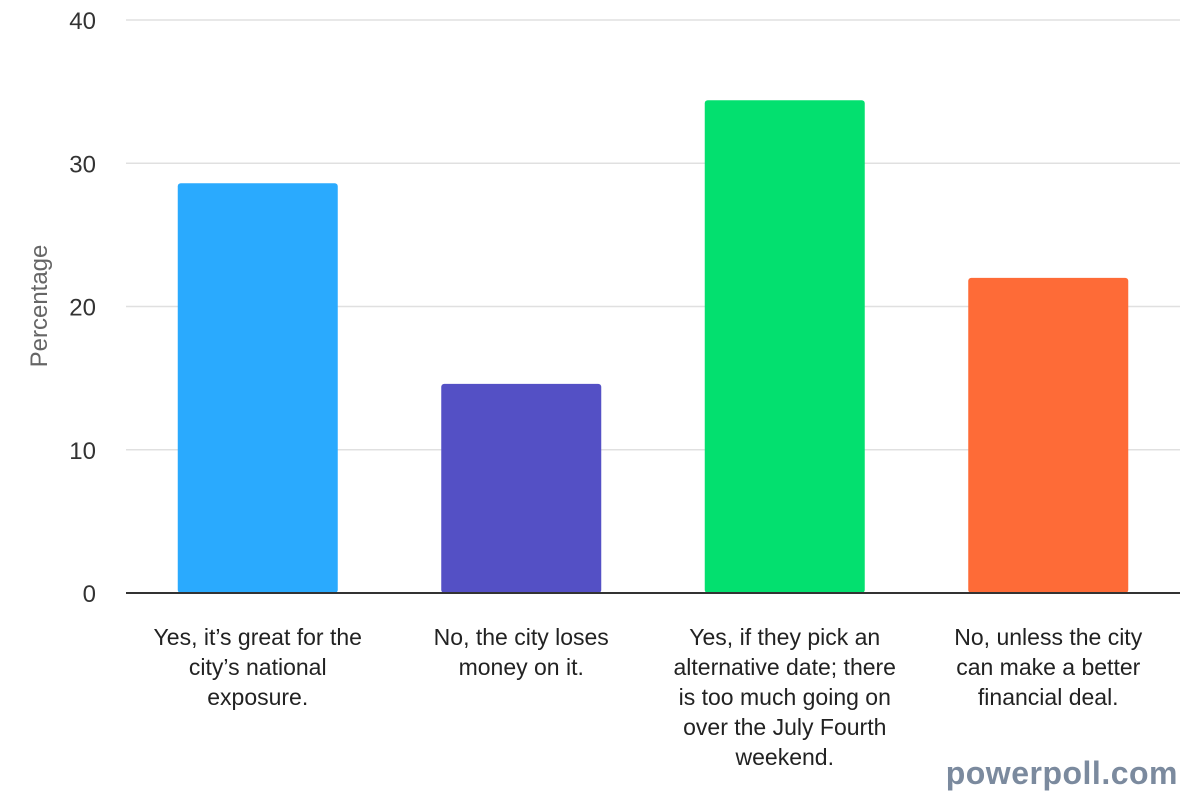  Describe the element at coordinates (521, 637) in the screenshot. I see `x-category-label-line: No, the city loses` at that location.